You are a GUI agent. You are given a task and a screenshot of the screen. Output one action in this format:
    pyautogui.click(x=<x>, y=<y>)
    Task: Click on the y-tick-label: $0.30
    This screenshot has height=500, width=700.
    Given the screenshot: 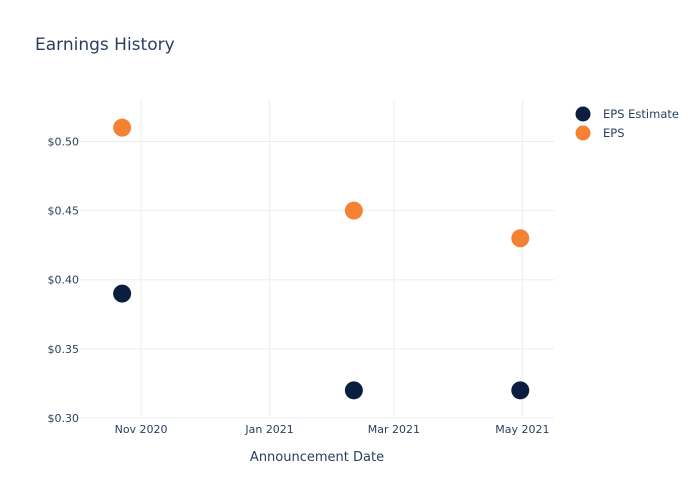 What is the action you would take?
    pyautogui.click(x=64, y=418)
    